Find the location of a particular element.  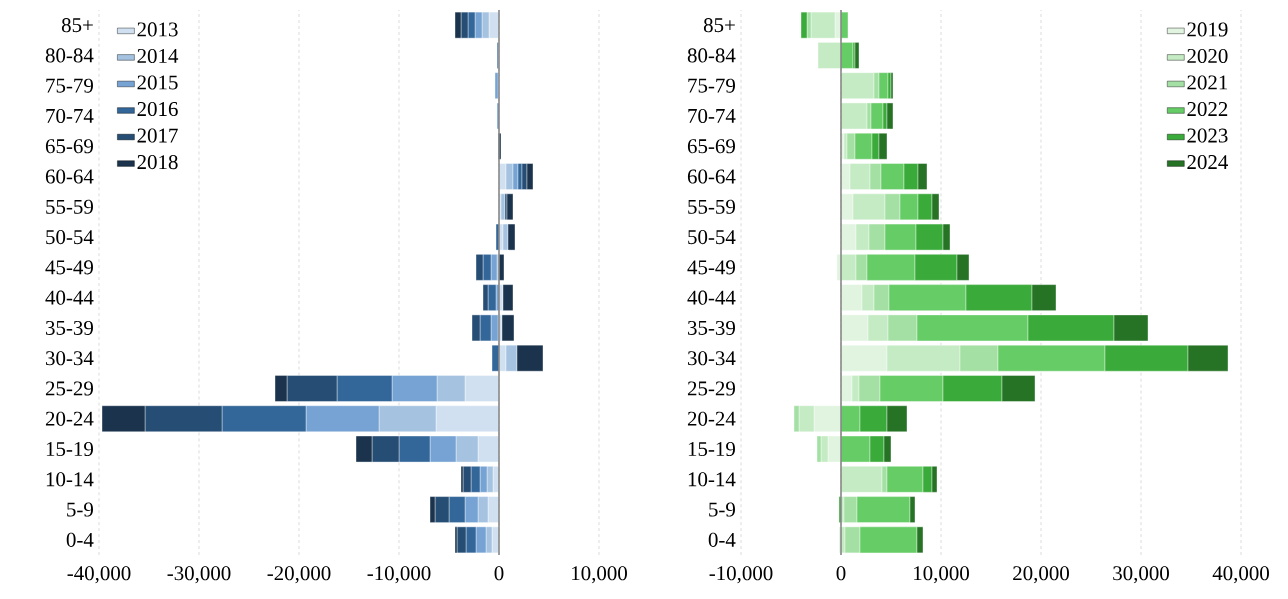

legend-label: 2022 is located at coordinates (1207, 109).